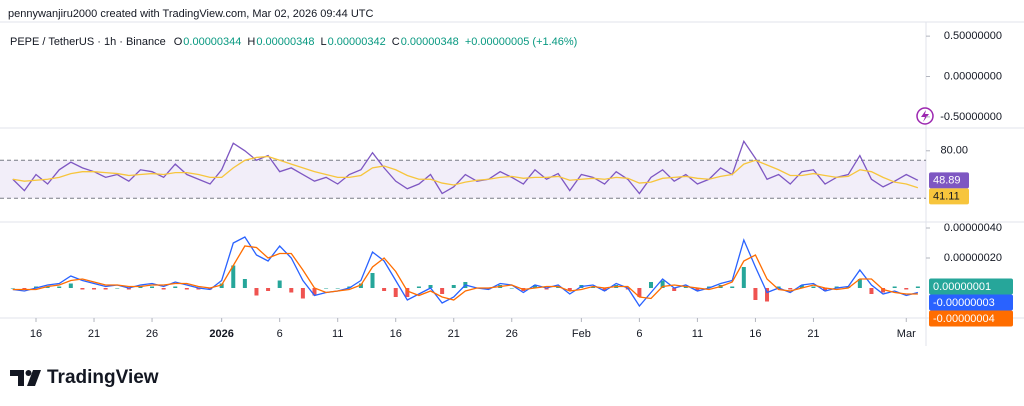 The image size is (1024, 406). I want to click on x-tick-label: 26, so click(512, 334).